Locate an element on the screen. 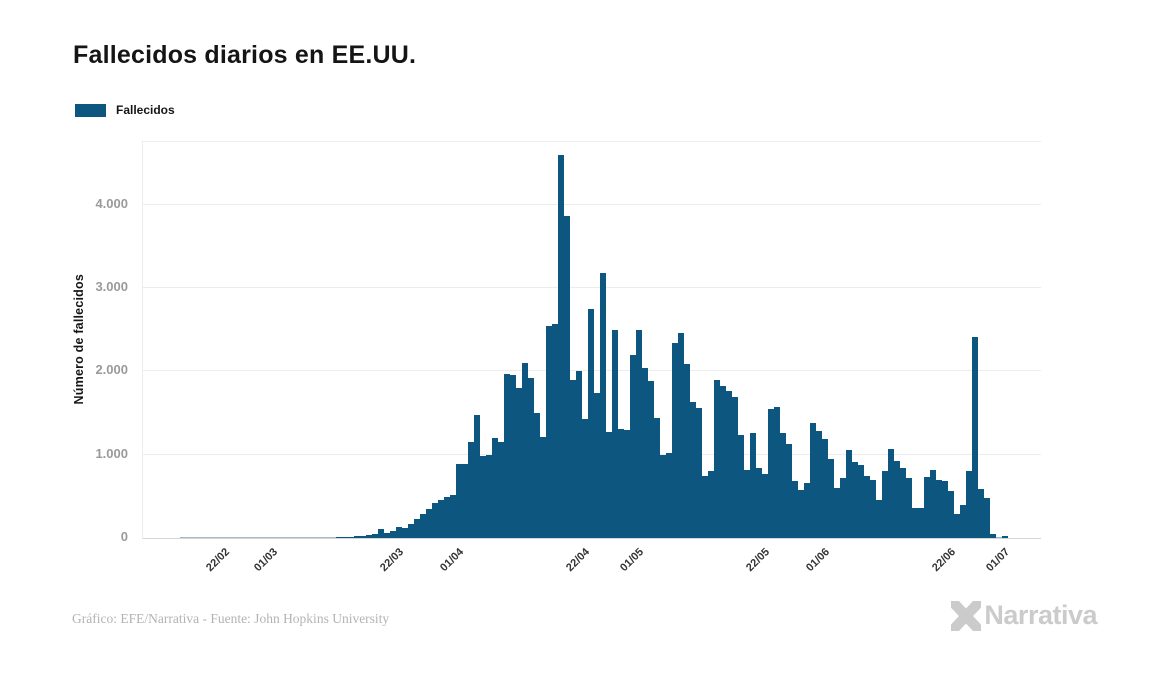 This screenshot has height=674, width=1157. narrativa-logo-text: Narrativa is located at coordinates (1040, 615).